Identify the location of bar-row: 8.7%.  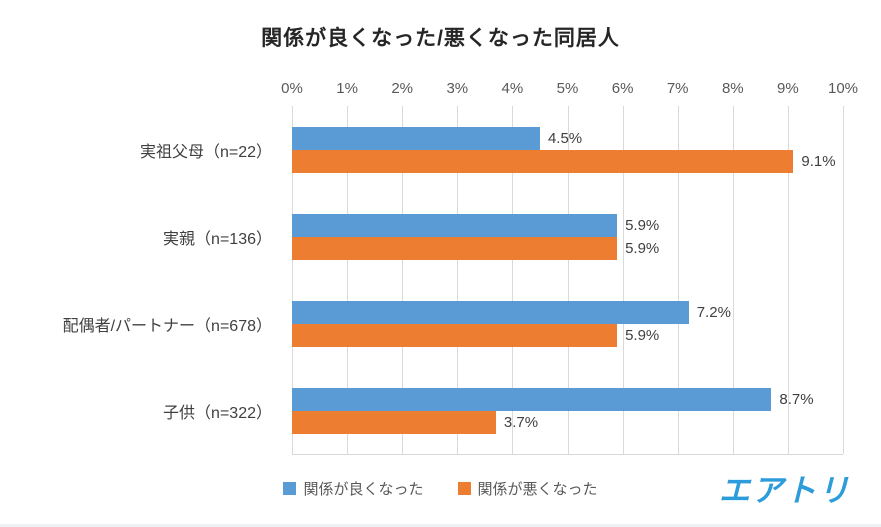
(567, 399).